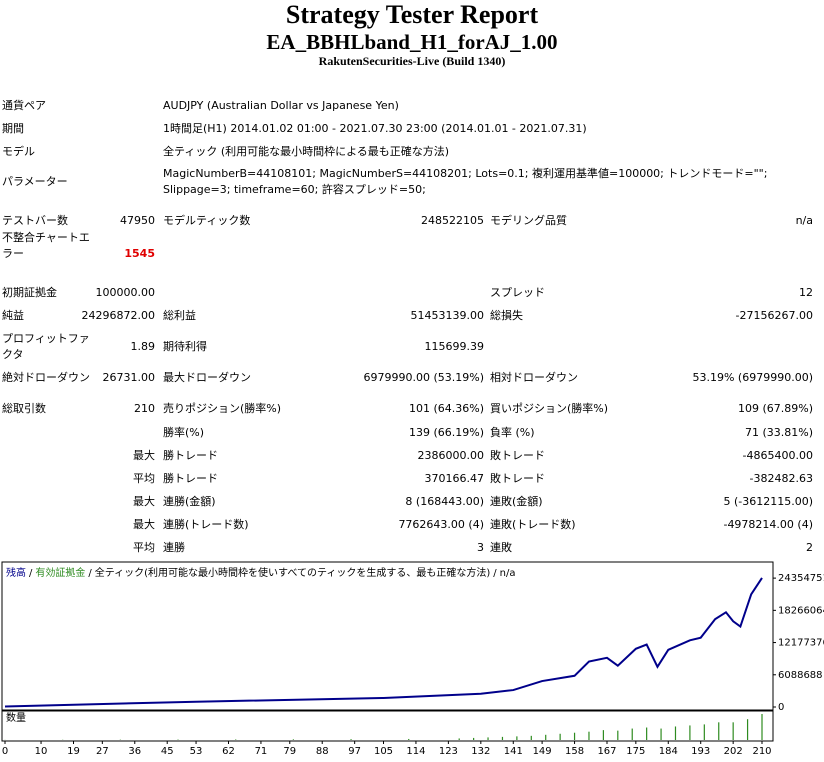  Describe the element at coordinates (13, 315) in the screenshot. I see `stat-label: 純益` at that location.